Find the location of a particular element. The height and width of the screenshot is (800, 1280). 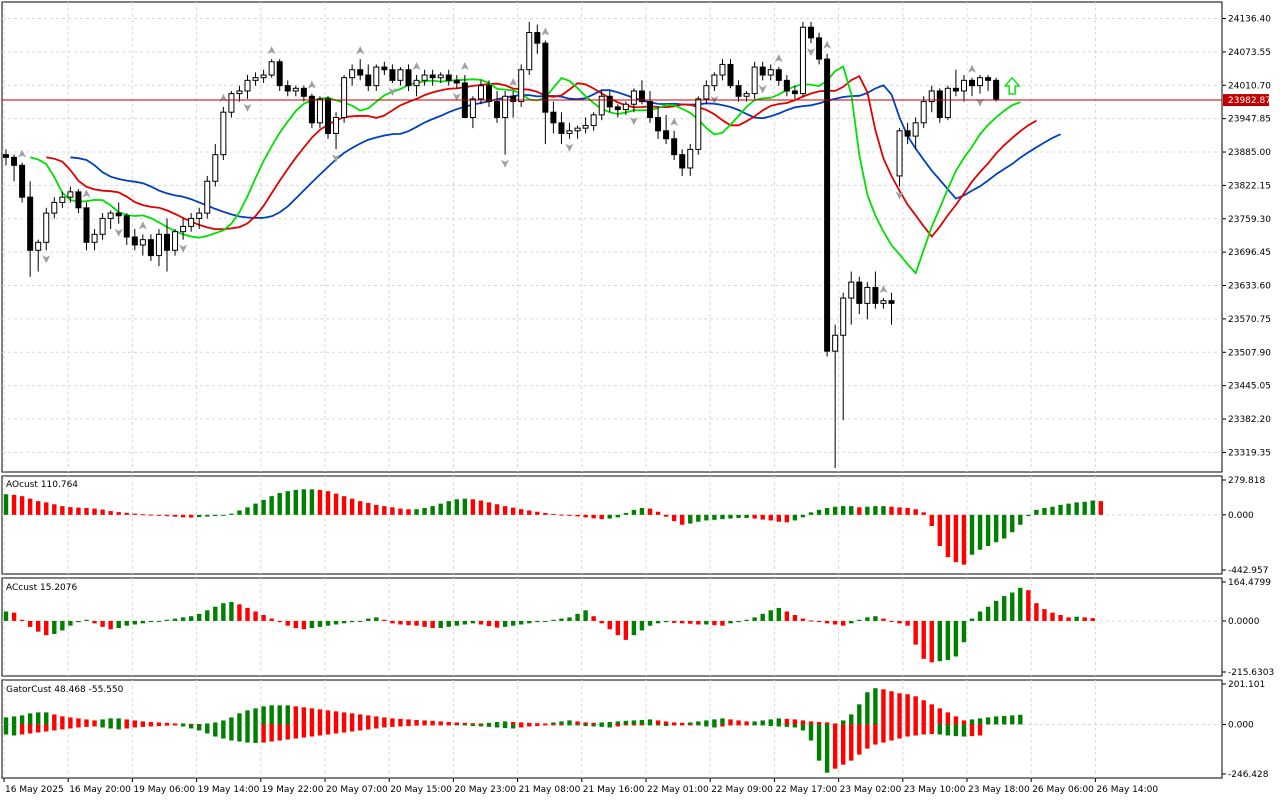

ao-indicator-pane: 279.818 0.000 -442.957 is located at coordinates (634, 525).